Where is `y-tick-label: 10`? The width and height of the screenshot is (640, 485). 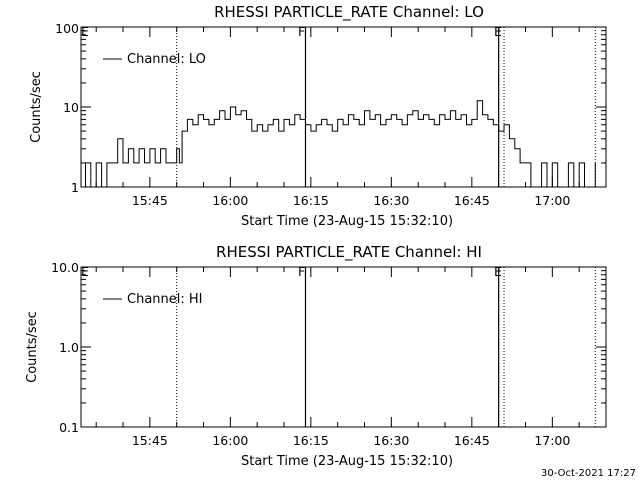 y-tick-label: 10 is located at coordinates (71, 107).